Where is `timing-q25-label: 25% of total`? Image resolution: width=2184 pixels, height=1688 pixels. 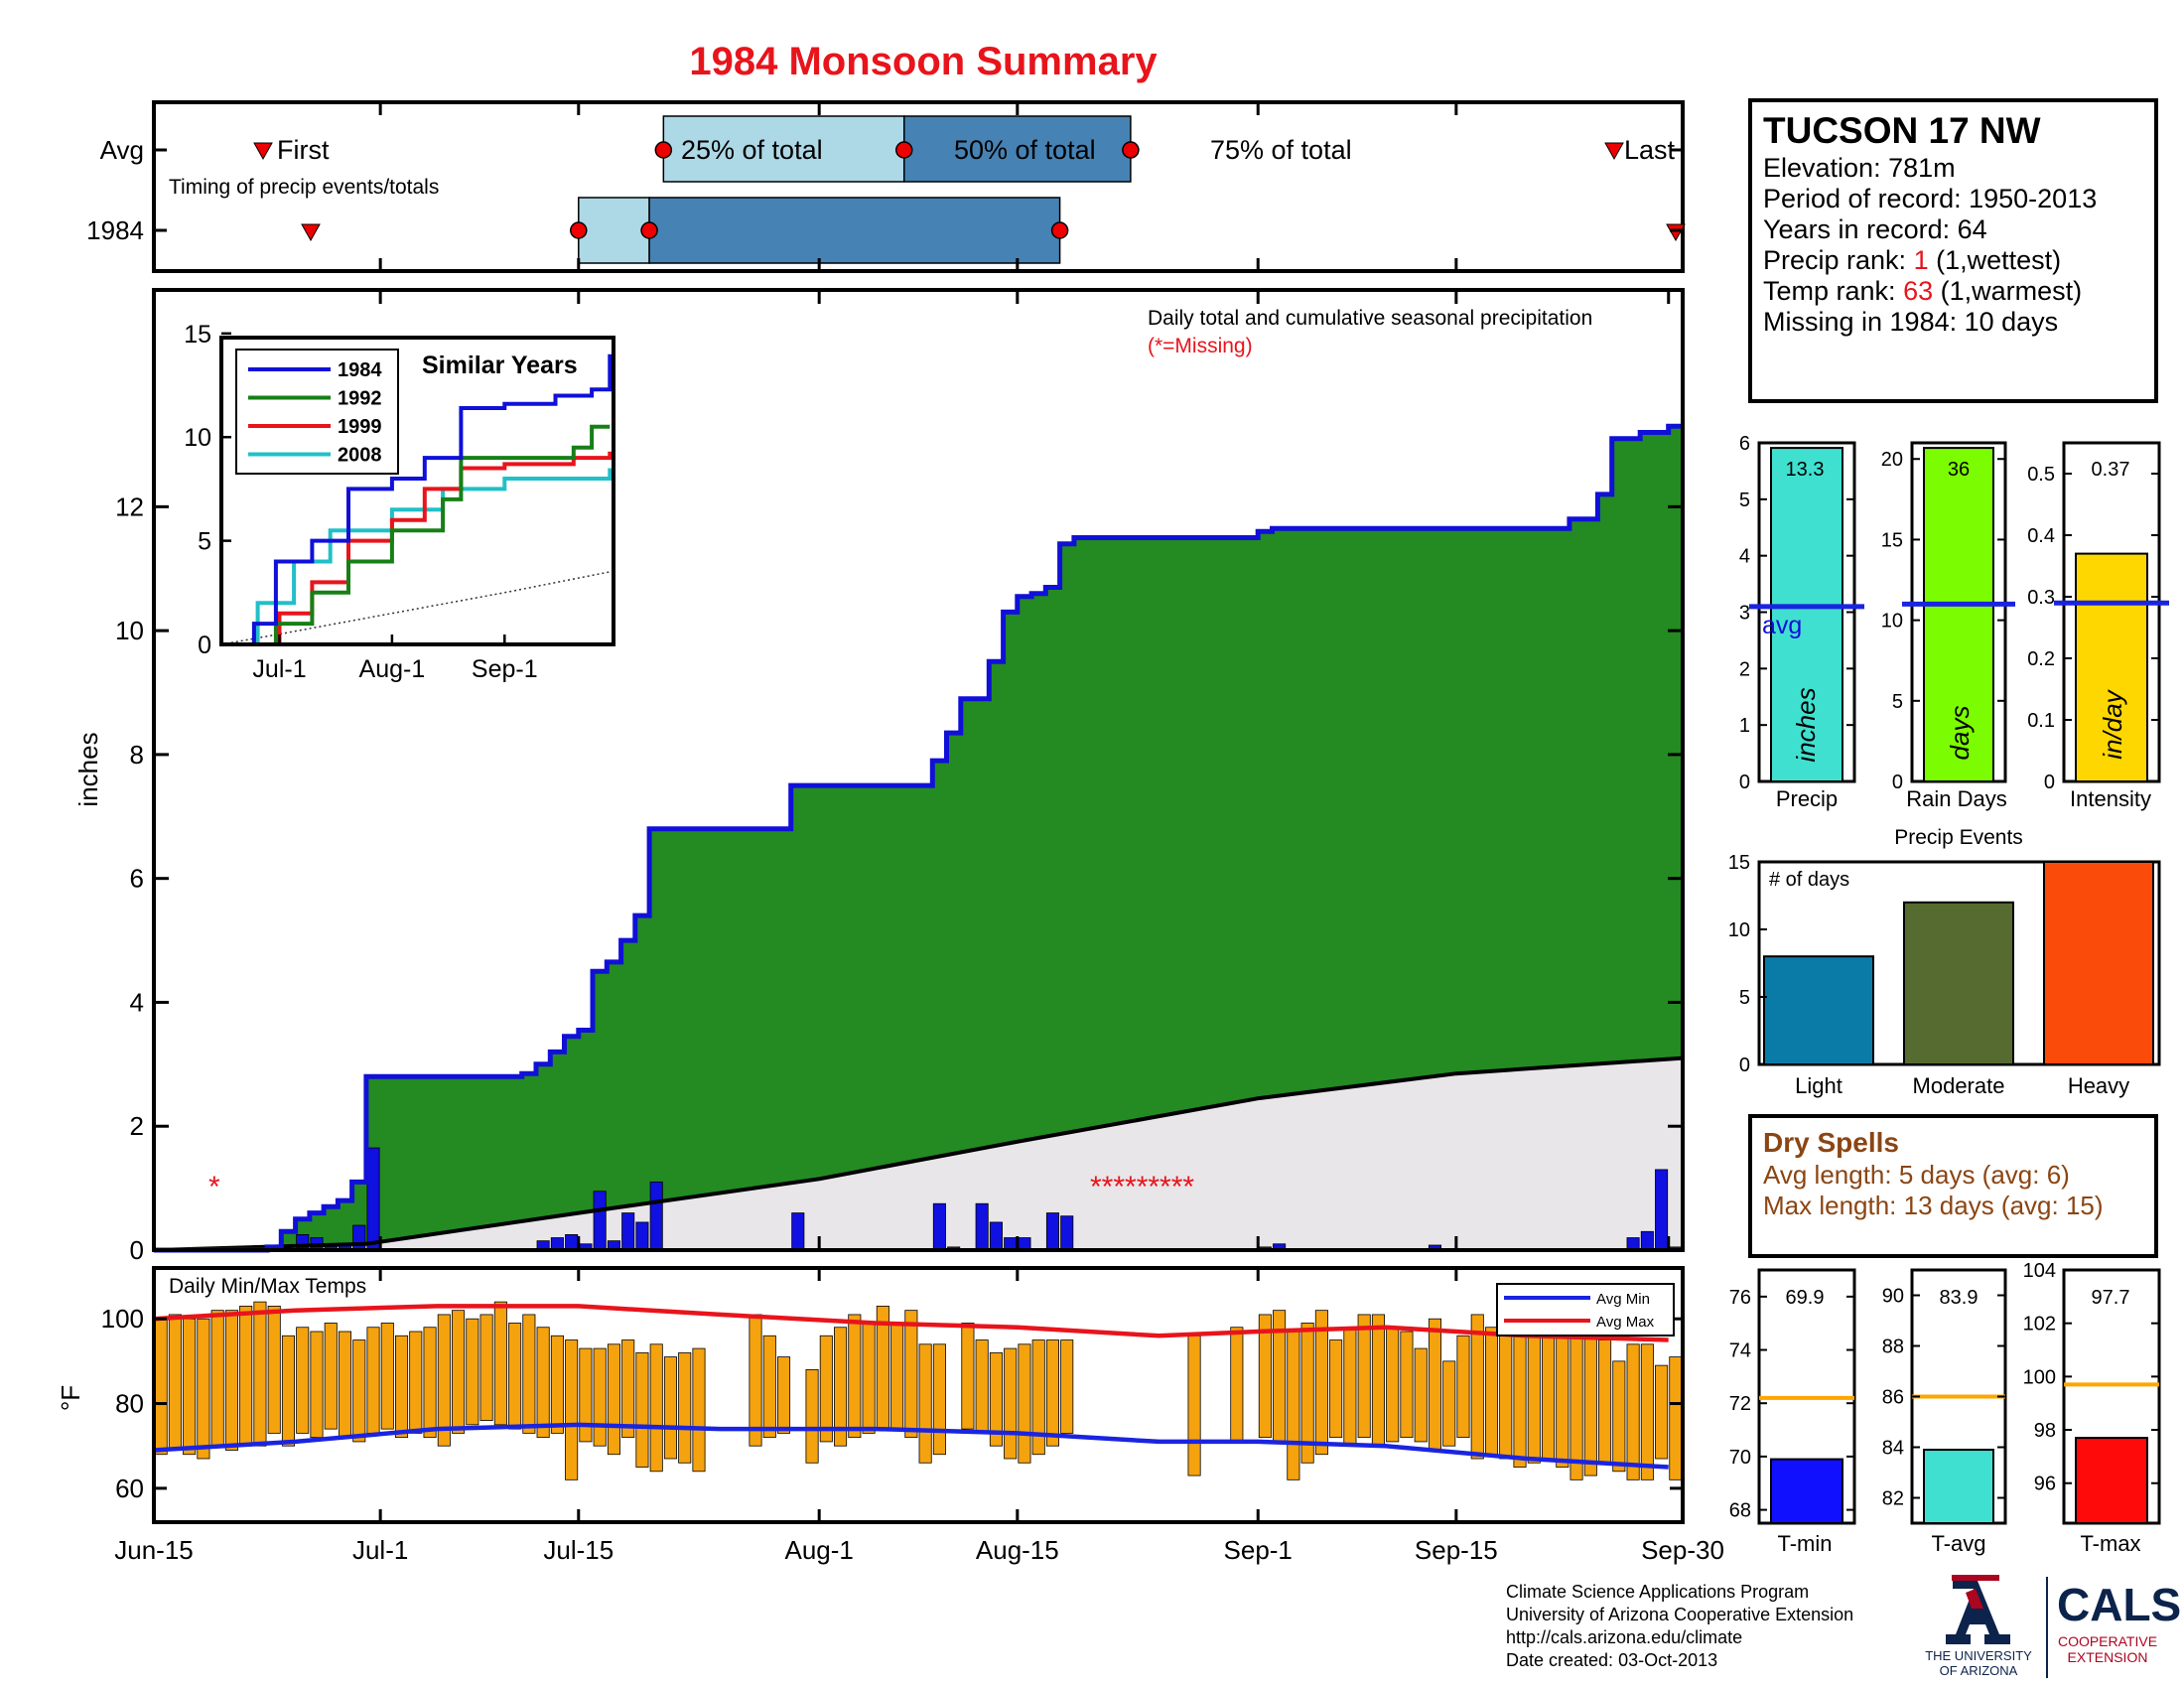 timing-q25-label: 25% of total is located at coordinates (752, 150).